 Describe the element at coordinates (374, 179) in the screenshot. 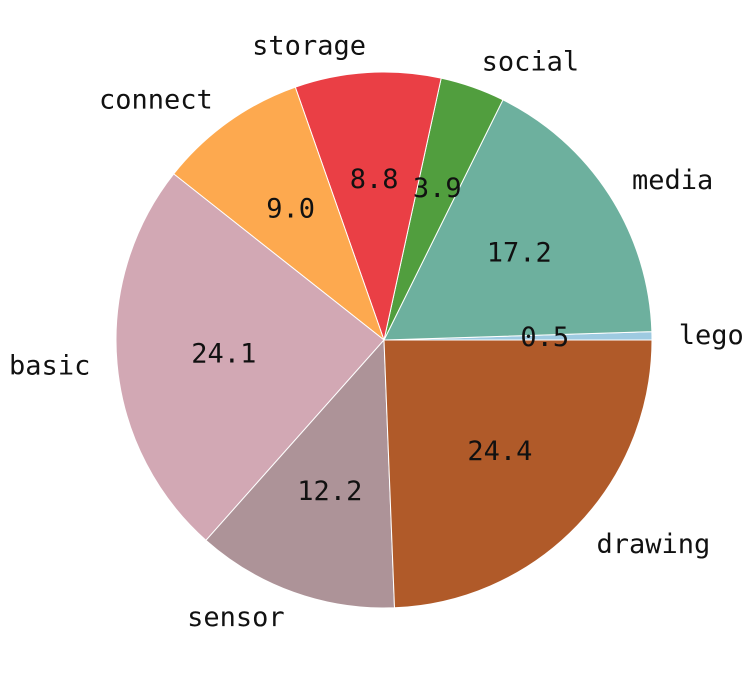

I see `value-label-storage: 8.8` at that location.